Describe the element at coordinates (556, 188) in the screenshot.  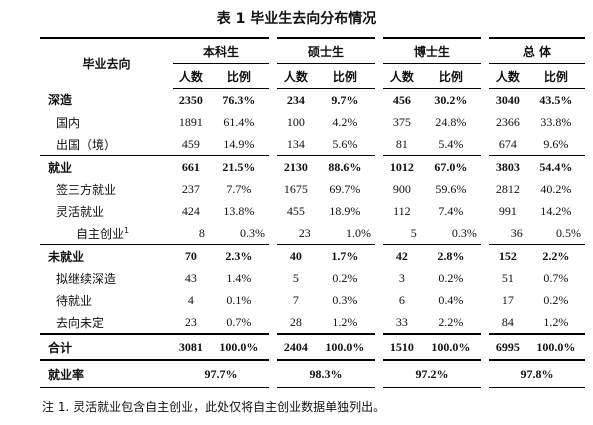
I see `table-cell: 40.2%` at that location.